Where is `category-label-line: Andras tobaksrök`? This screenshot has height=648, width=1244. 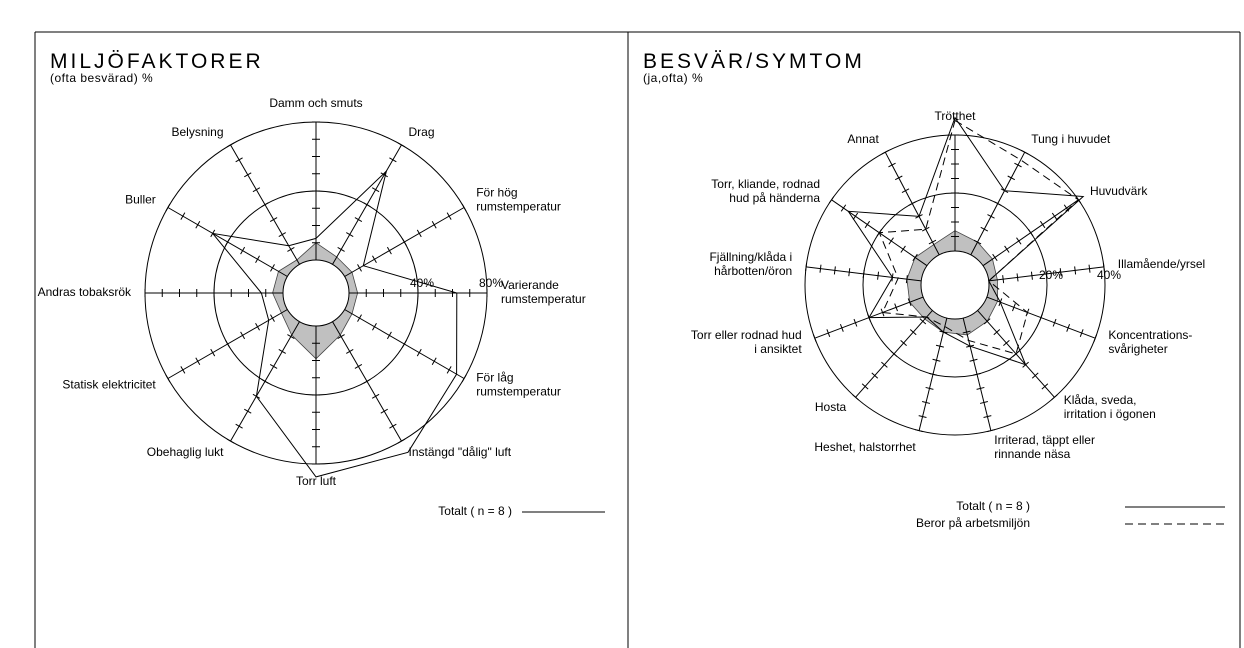 category-label-line: Andras tobaksrök is located at coordinates (85, 292).